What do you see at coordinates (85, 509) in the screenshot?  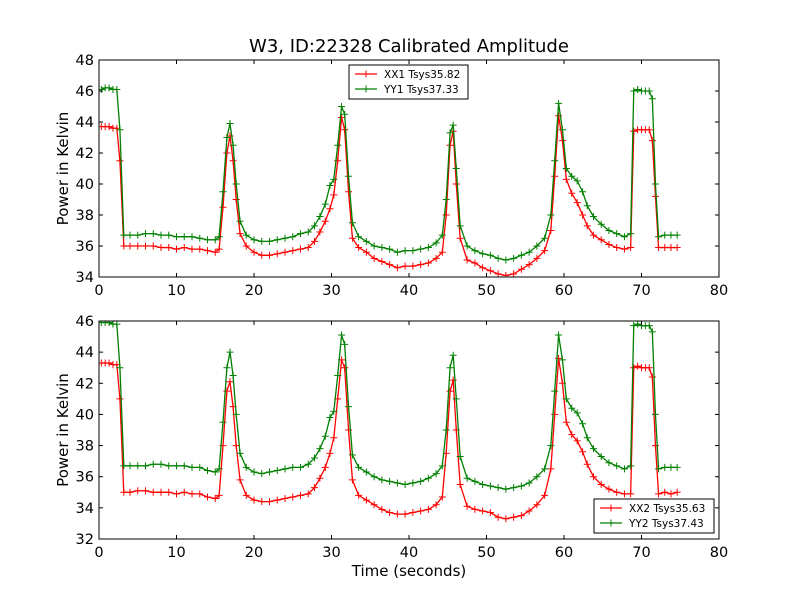 I see `y-tick-label: 34` at bounding box center [85, 509].